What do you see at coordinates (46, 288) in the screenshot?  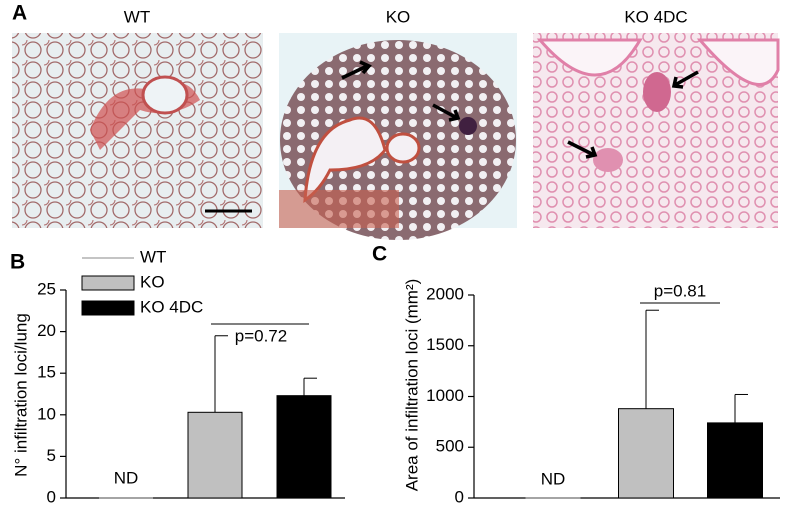 I see `y-tick-label: 25` at bounding box center [46, 288].